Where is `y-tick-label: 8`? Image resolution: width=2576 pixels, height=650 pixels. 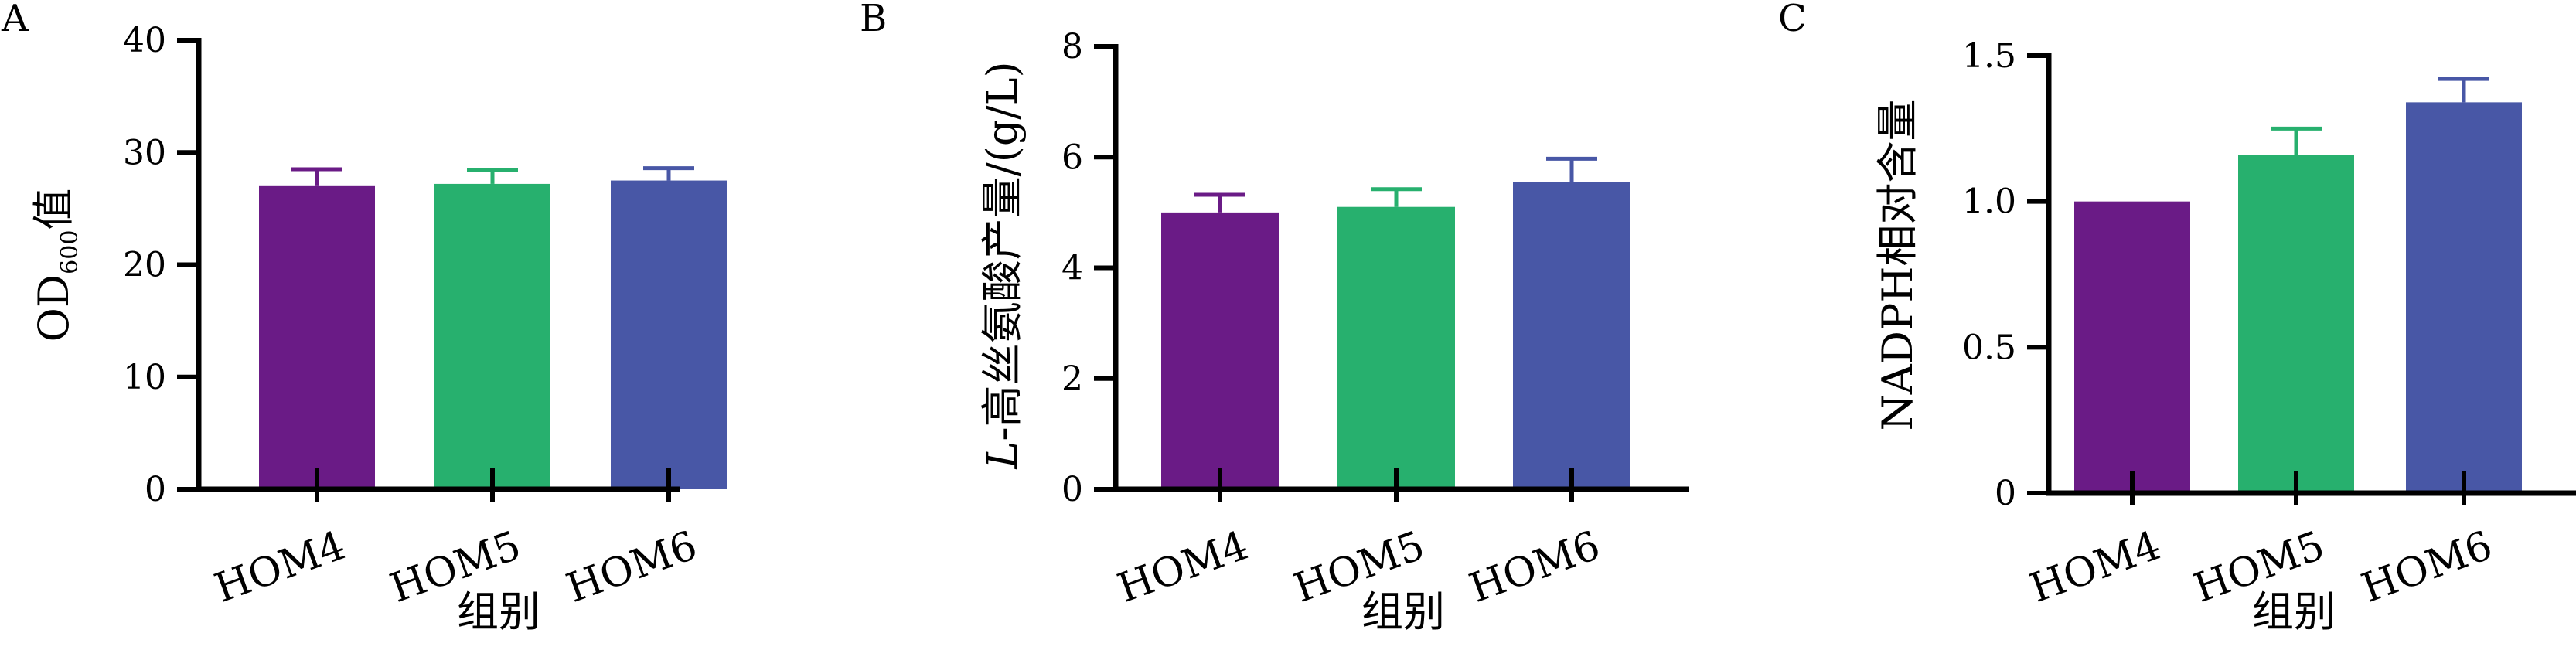
y-tick-label: 8 is located at coordinates (1072, 46).